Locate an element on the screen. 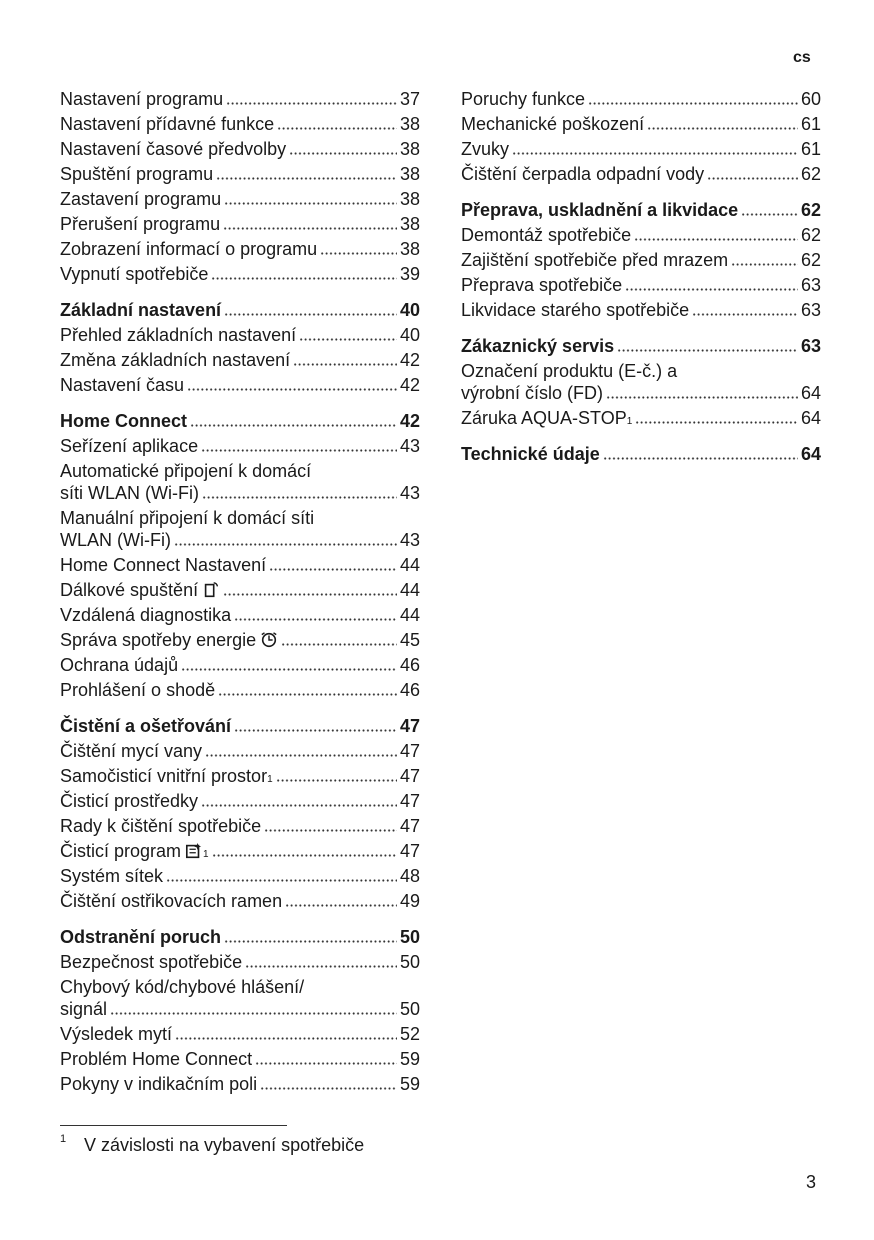 Image resolution: width=874 pixels, height=1240 pixels. toc-entry: Spuštění programu 38 is located at coordinates (240, 174).